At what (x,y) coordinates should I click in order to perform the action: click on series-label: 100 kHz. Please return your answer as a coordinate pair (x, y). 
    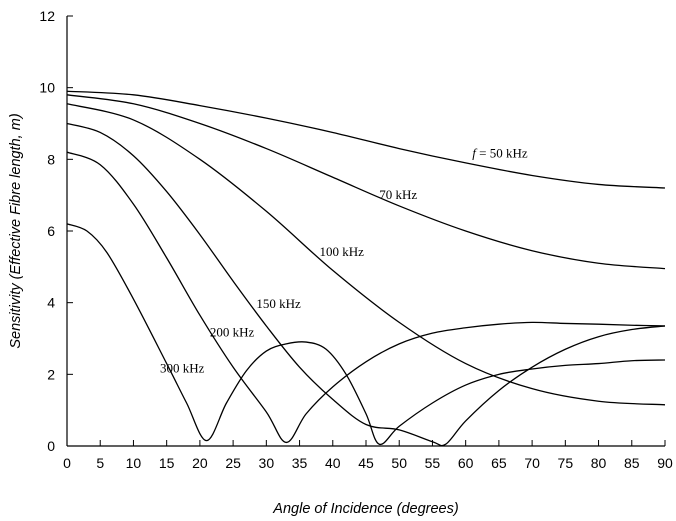
    Looking at the image, I should click on (341, 251).